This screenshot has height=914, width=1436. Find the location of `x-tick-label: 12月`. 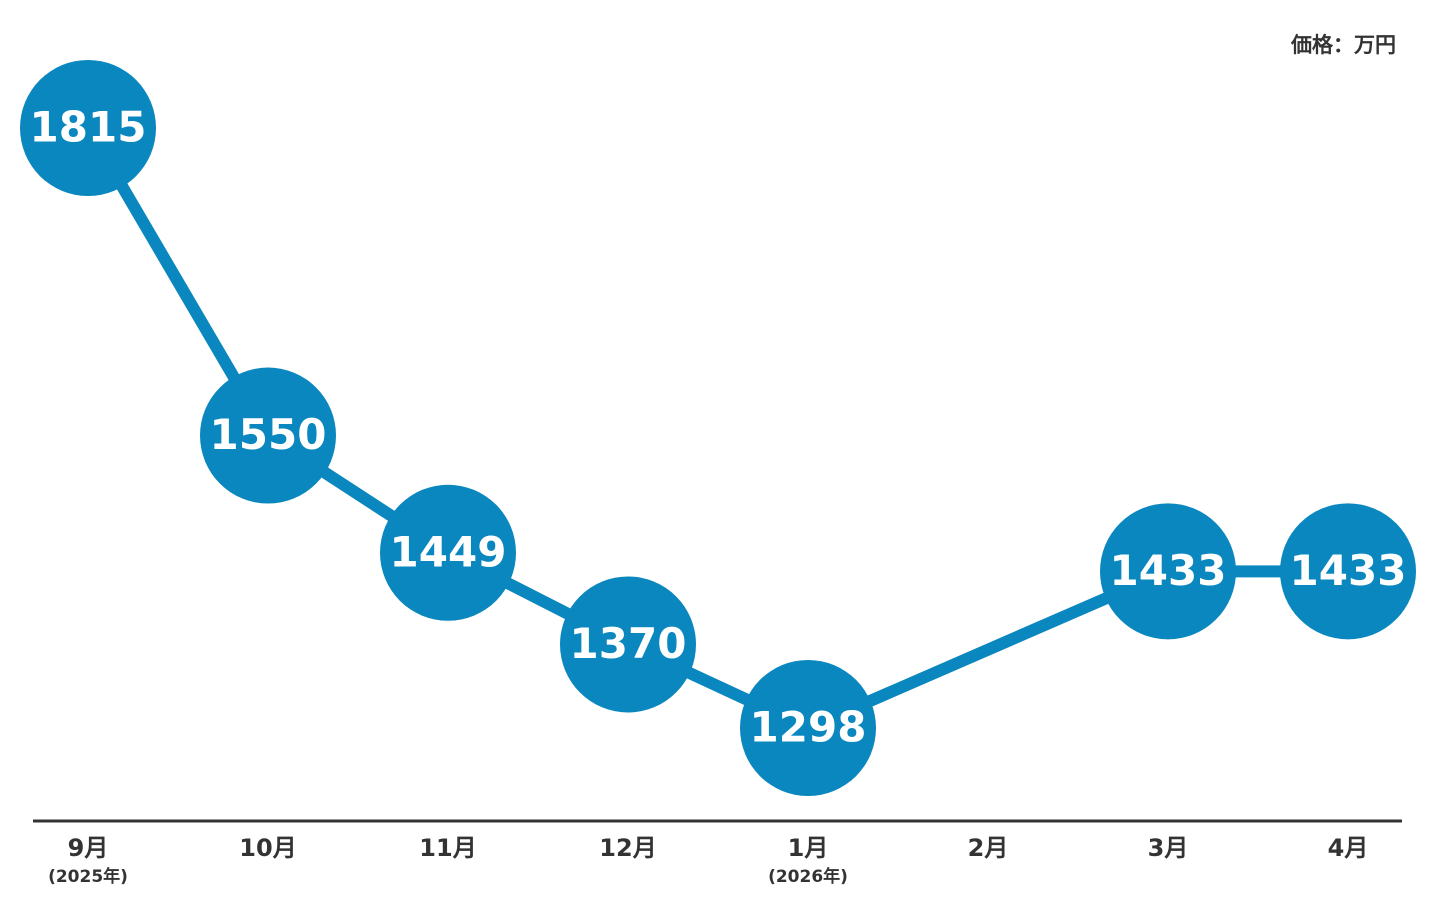

x-tick-label: 12月 is located at coordinates (627, 848).